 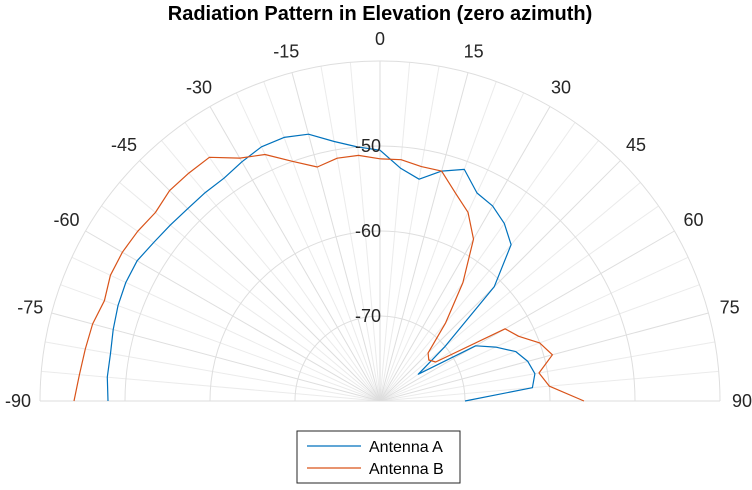 What do you see at coordinates (199, 88) in the screenshot?
I see `theta-tick-label: -30` at bounding box center [199, 88].